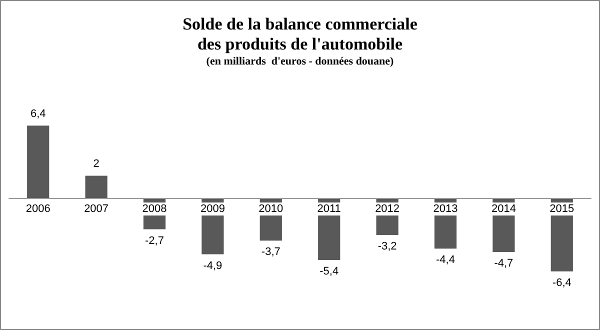 This screenshot has height=330, width=600. I want to click on data-label: -4,9, so click(212, 266).